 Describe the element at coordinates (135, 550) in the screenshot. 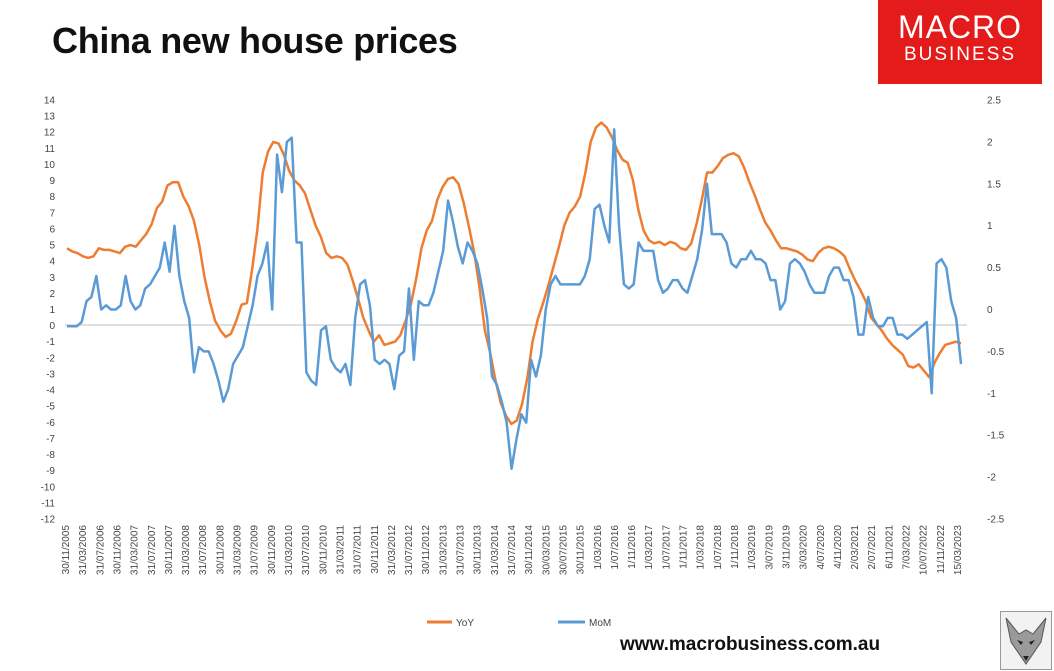

I see `x-axis-tick-label: 31/03/2007` at that location.